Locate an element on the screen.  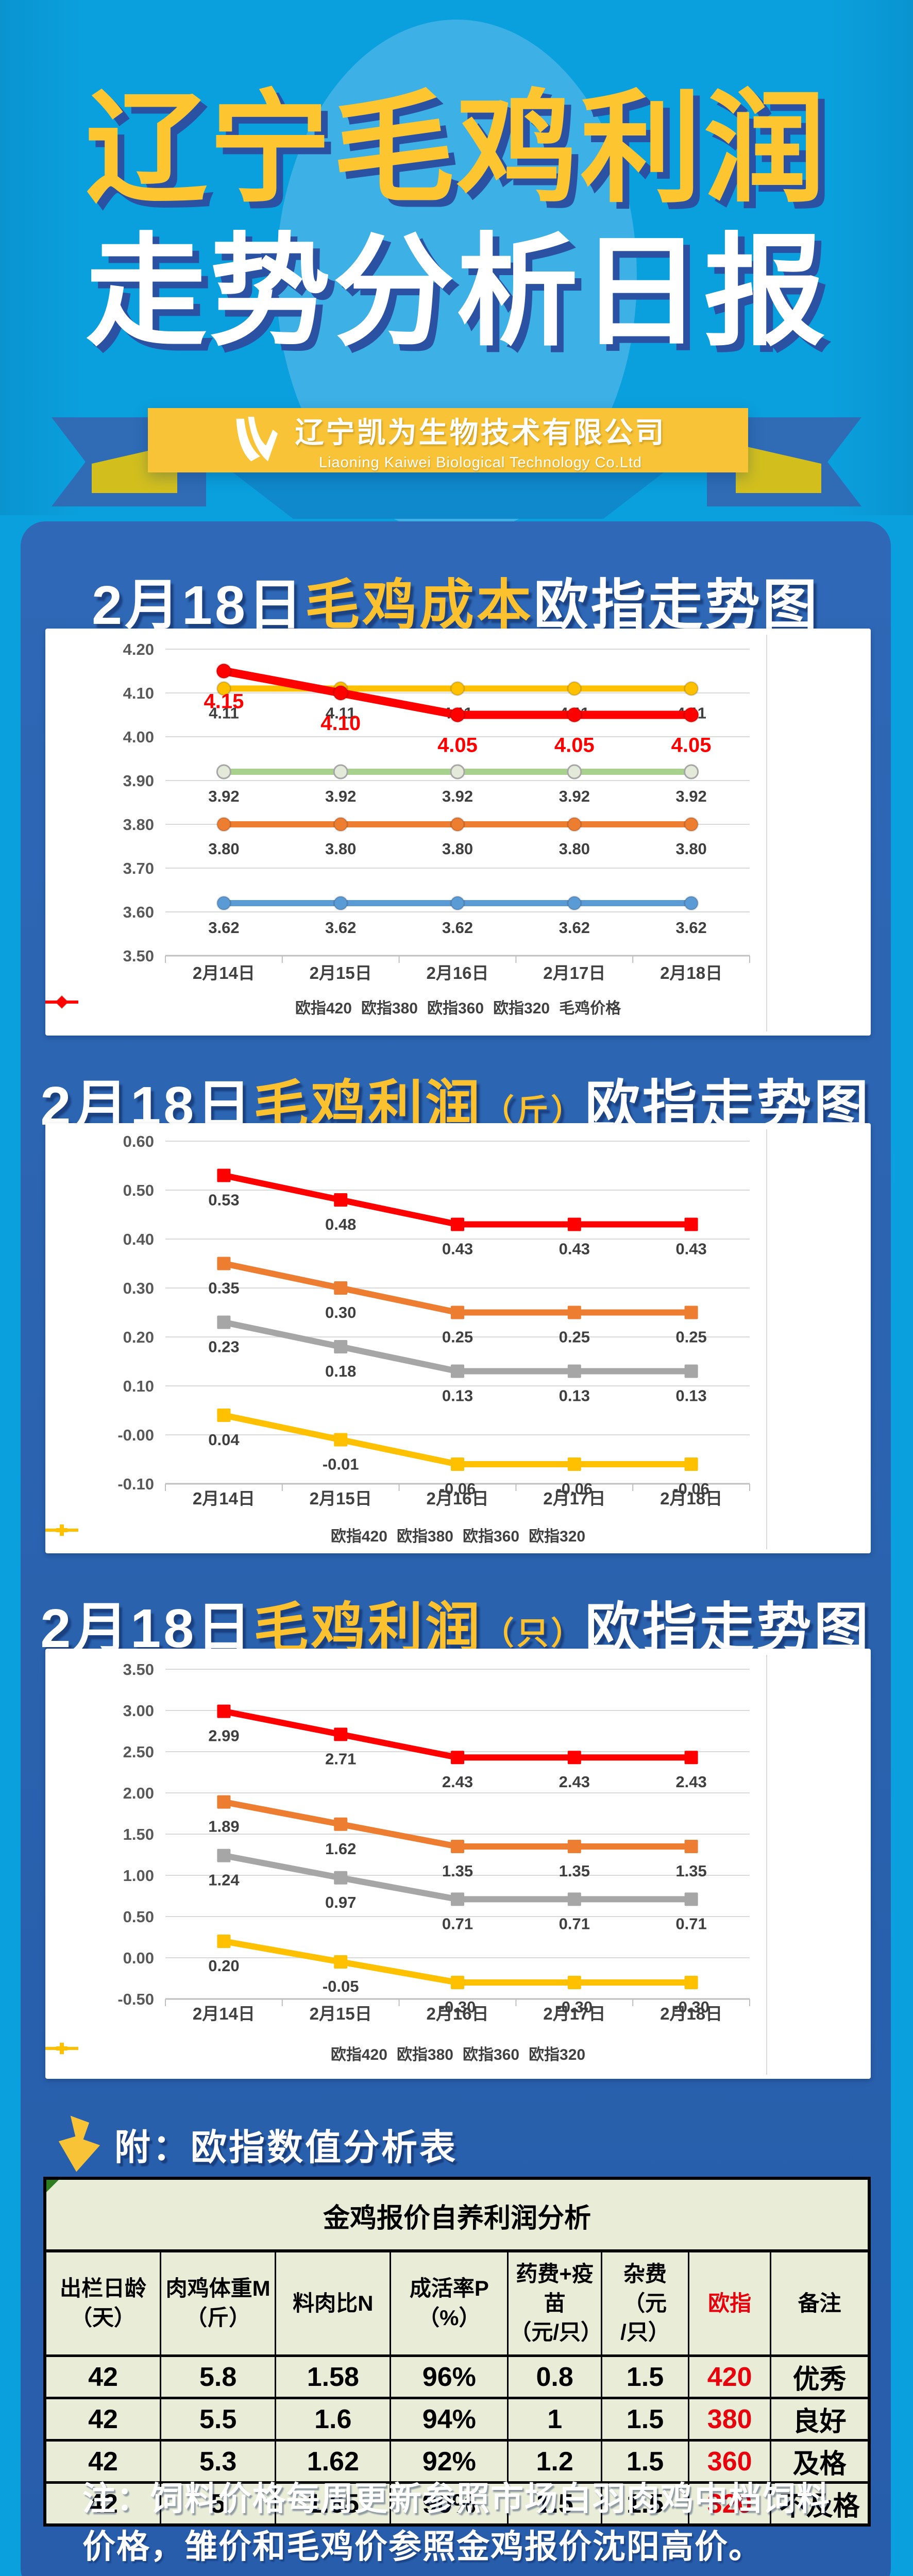
svg-text: 1.62 is located at coordinates (340, 1849).